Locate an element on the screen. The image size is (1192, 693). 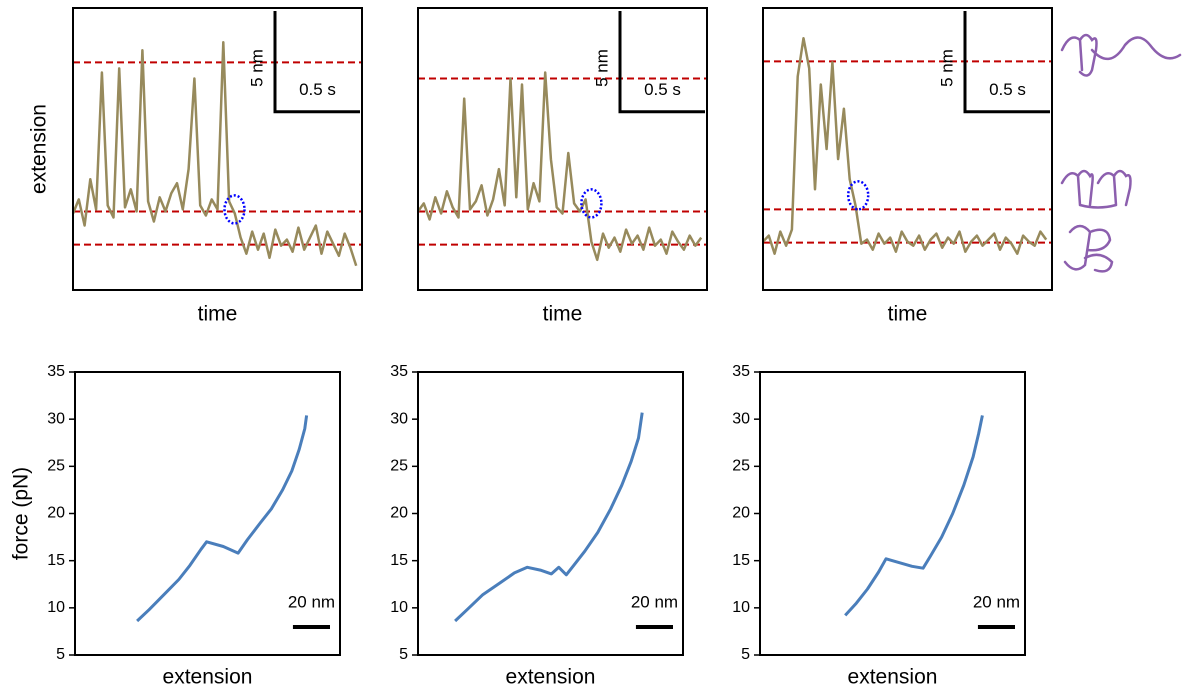
structure-icons is located at coordinates (1121, 153).